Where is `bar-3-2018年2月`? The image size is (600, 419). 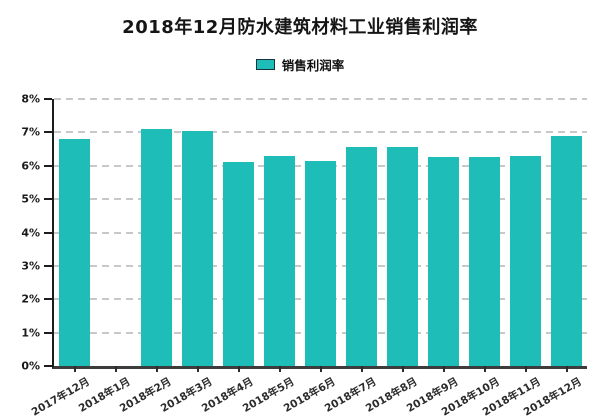
bar-3-2018年2月 is located at coordinates (156, 247).